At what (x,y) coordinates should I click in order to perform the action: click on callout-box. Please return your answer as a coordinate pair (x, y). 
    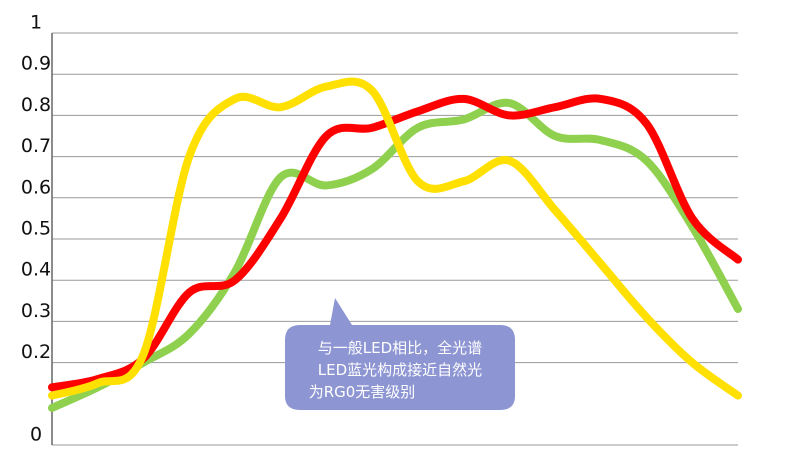
    Looking at the image, I should click on (400, 354).